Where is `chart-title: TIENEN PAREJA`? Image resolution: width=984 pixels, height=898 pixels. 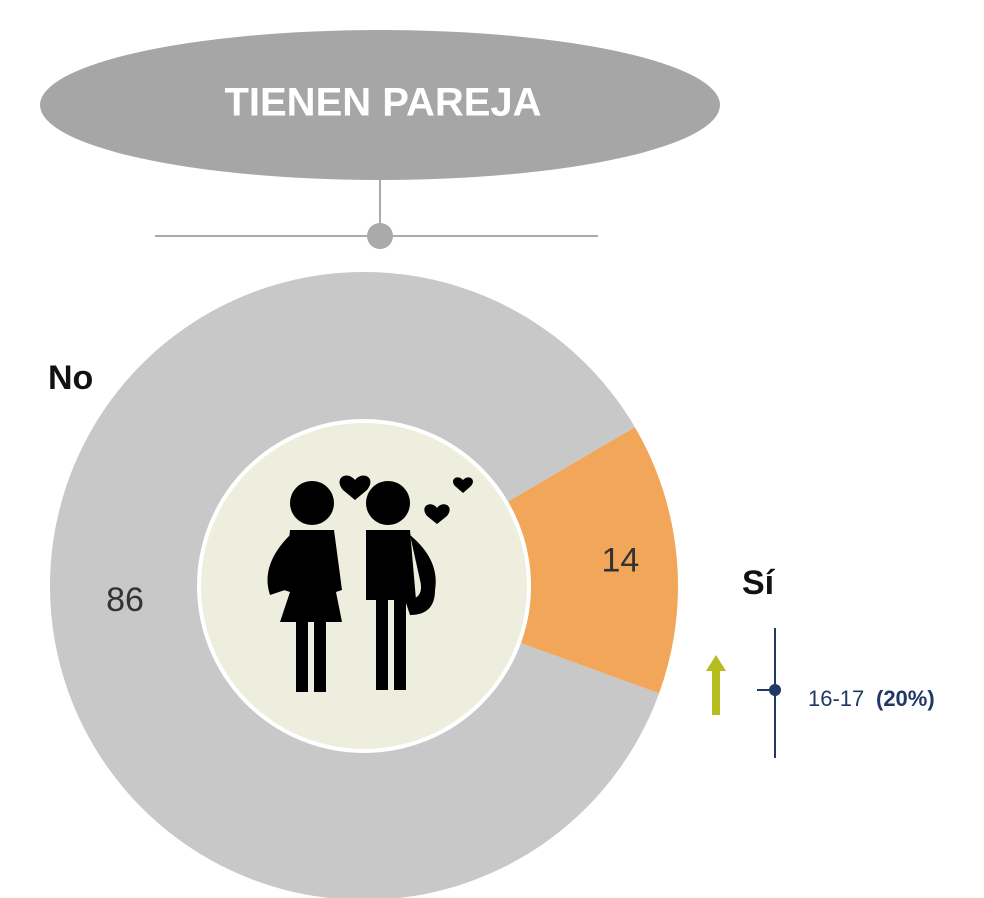
chart-title: TIENEN PAREJA is located at coordinates (382, 103).